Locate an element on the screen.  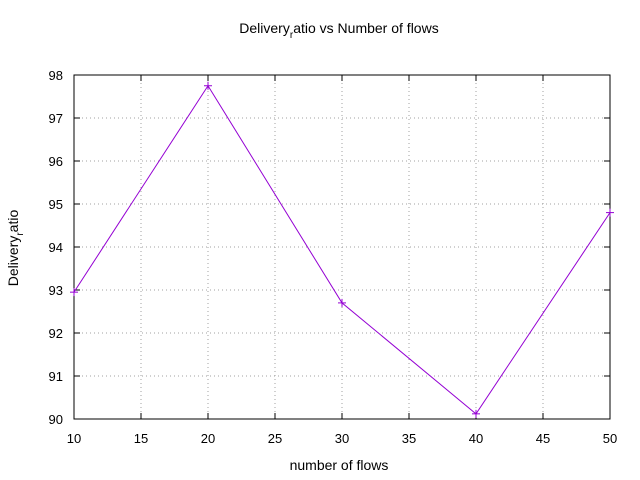
y-tick-label: 98 is located at coordinates (56, 75).